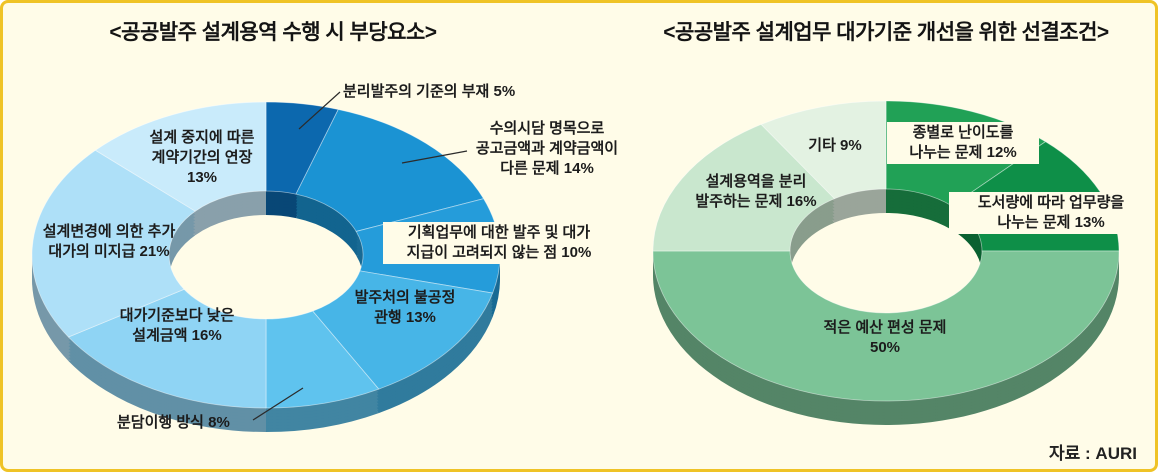  Describe the element at coordinates (499, 243) in the screenshot. I see `left-segment-label-10pct: 기획업무에 대한 발주 및 대가 지급이 고려되지 않는 점 10%` at that location.